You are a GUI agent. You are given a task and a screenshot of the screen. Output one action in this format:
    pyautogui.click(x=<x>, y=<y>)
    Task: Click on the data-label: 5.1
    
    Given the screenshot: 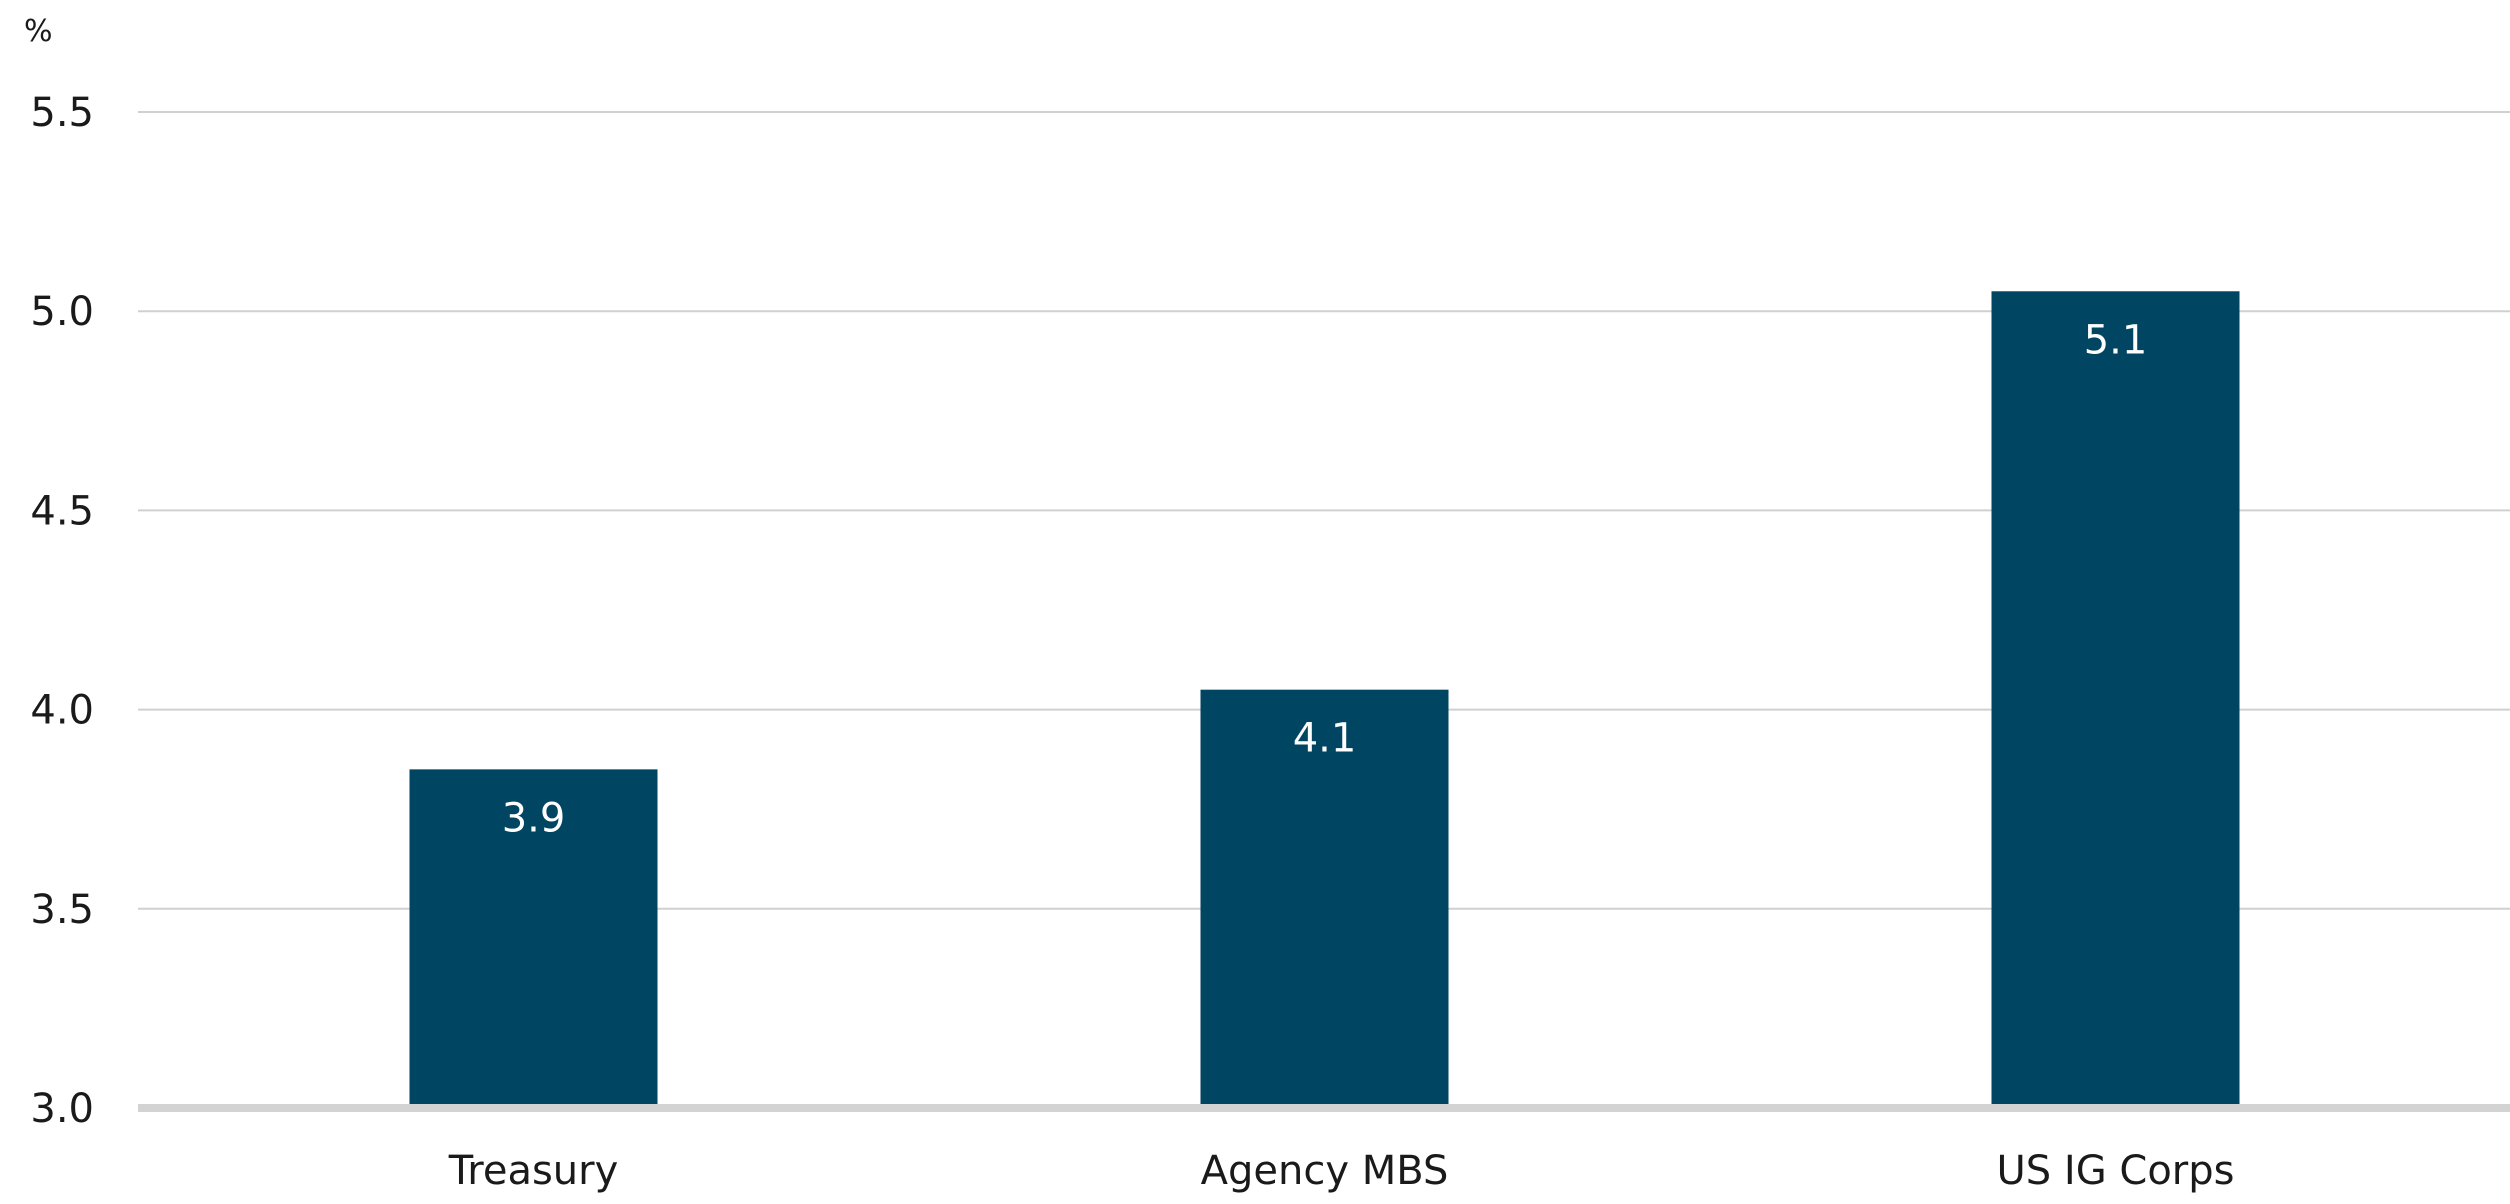 What is the action you would take?
    pyautogui.click(x=2116, y=340)
    